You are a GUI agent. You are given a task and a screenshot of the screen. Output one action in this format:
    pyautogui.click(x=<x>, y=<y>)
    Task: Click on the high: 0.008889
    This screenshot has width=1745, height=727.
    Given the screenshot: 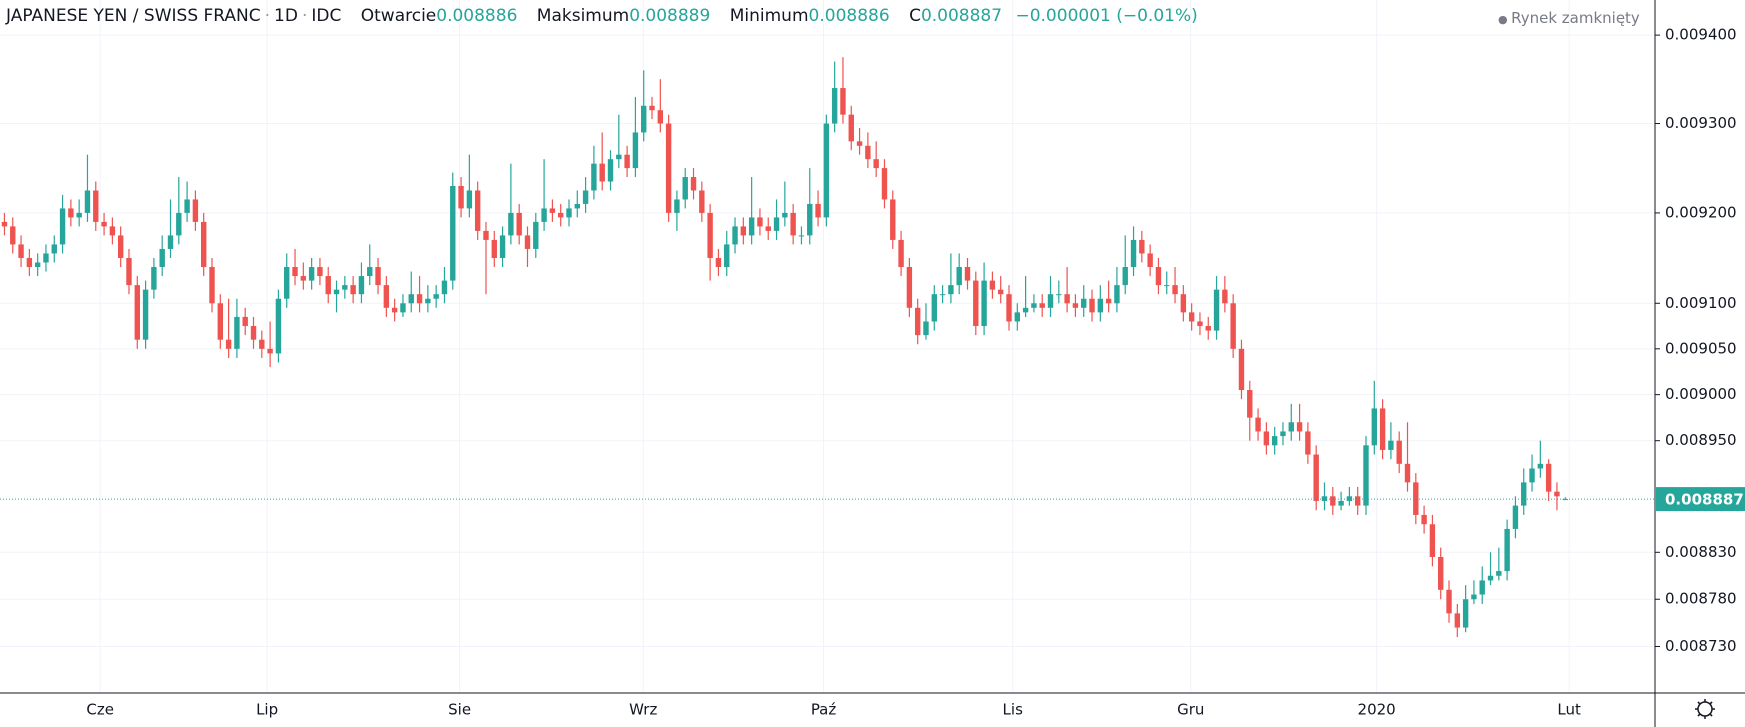 What is the action you would take?
    pyautogui.click(x=670, y=16)
    